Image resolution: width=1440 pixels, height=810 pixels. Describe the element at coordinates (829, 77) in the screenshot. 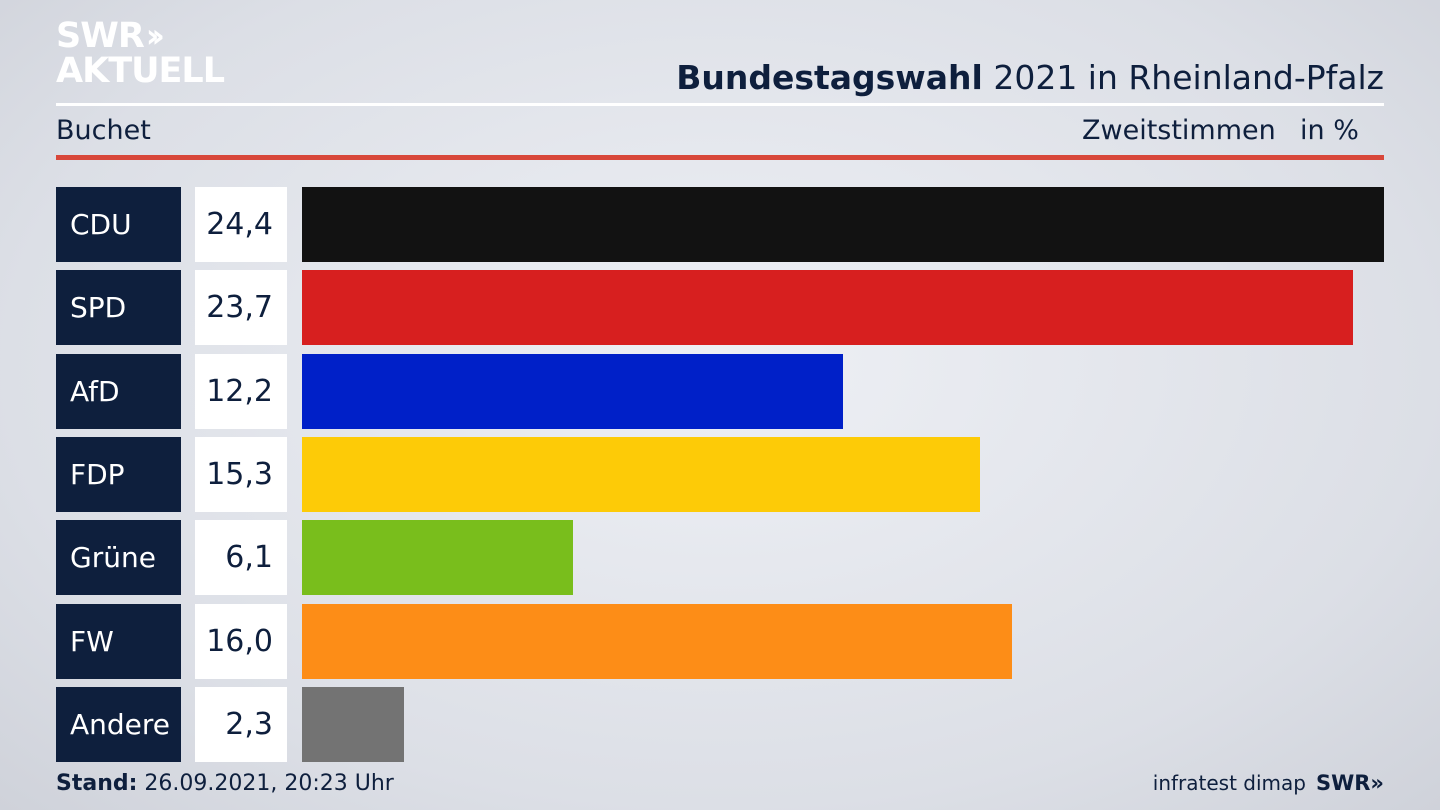

I see `chart-title-bold: Bundestagswahl` at that location.